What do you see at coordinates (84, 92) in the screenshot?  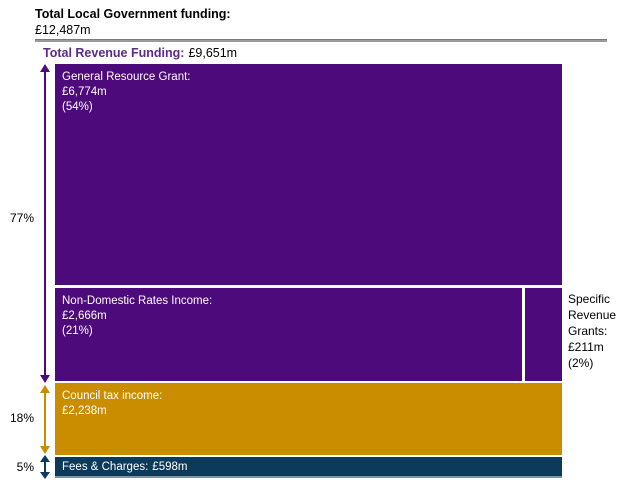 I see `cell-value: £6,774m` at bounding box center [84, 92].